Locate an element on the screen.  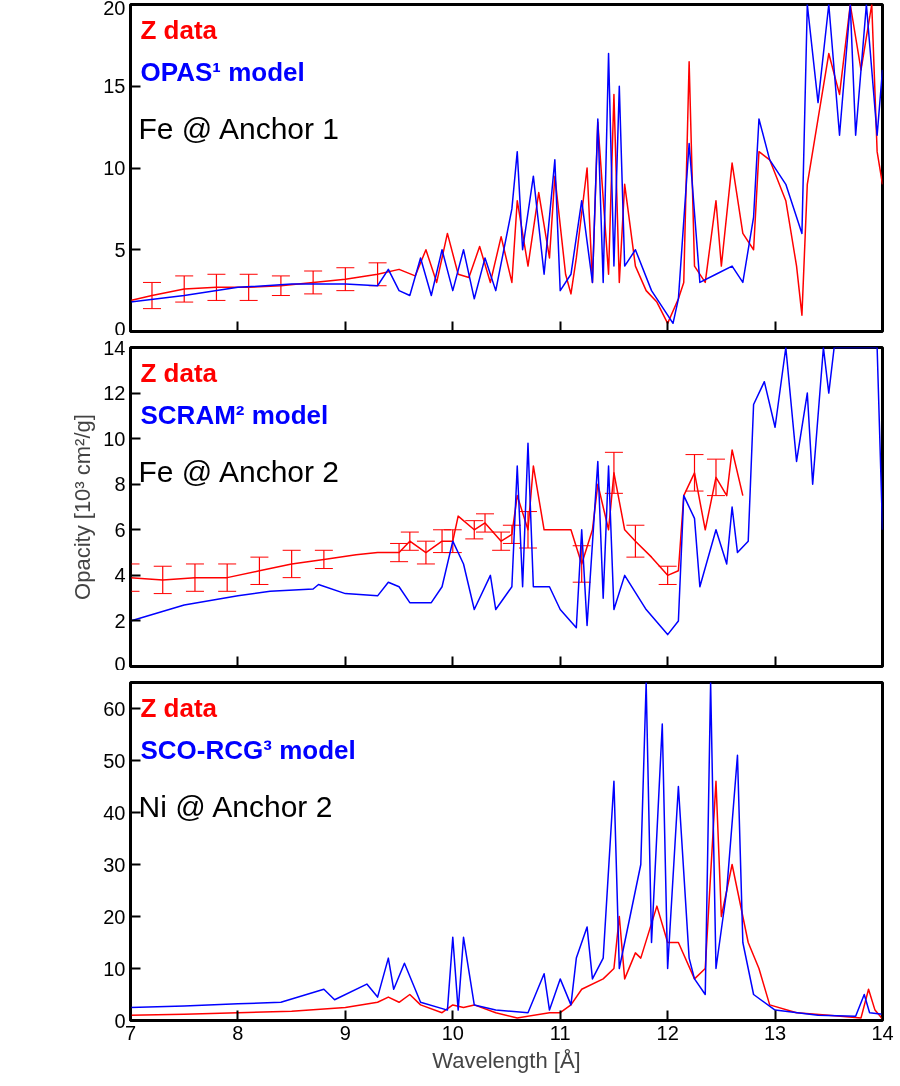
y-tick-label: 5 is located at coordinates (120, 249).